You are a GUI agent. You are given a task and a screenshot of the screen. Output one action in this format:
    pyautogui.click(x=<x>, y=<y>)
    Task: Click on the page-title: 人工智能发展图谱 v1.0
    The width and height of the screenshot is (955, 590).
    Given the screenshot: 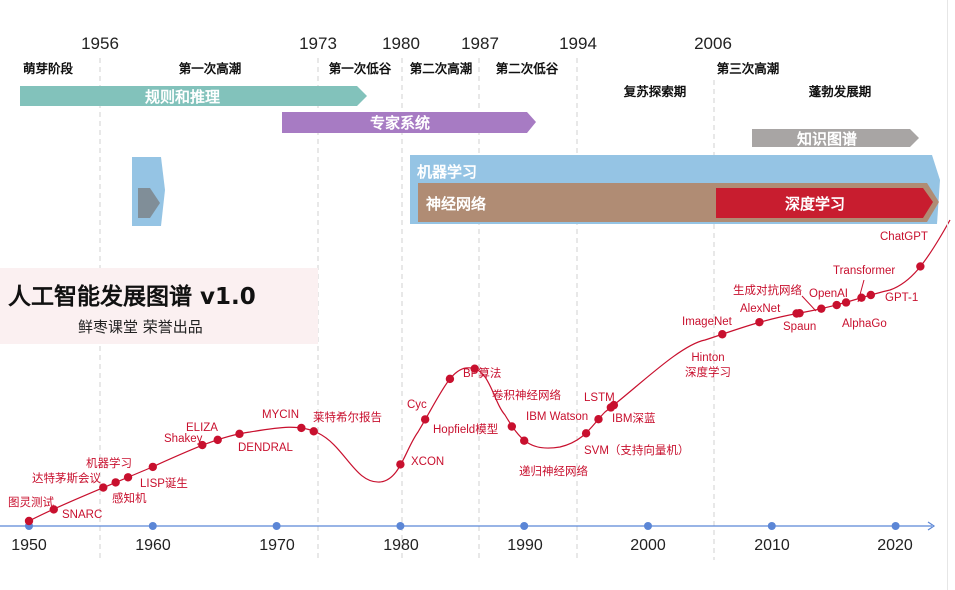 What is the action you would take?
    pyautogui.click(x=132, y=297)
    